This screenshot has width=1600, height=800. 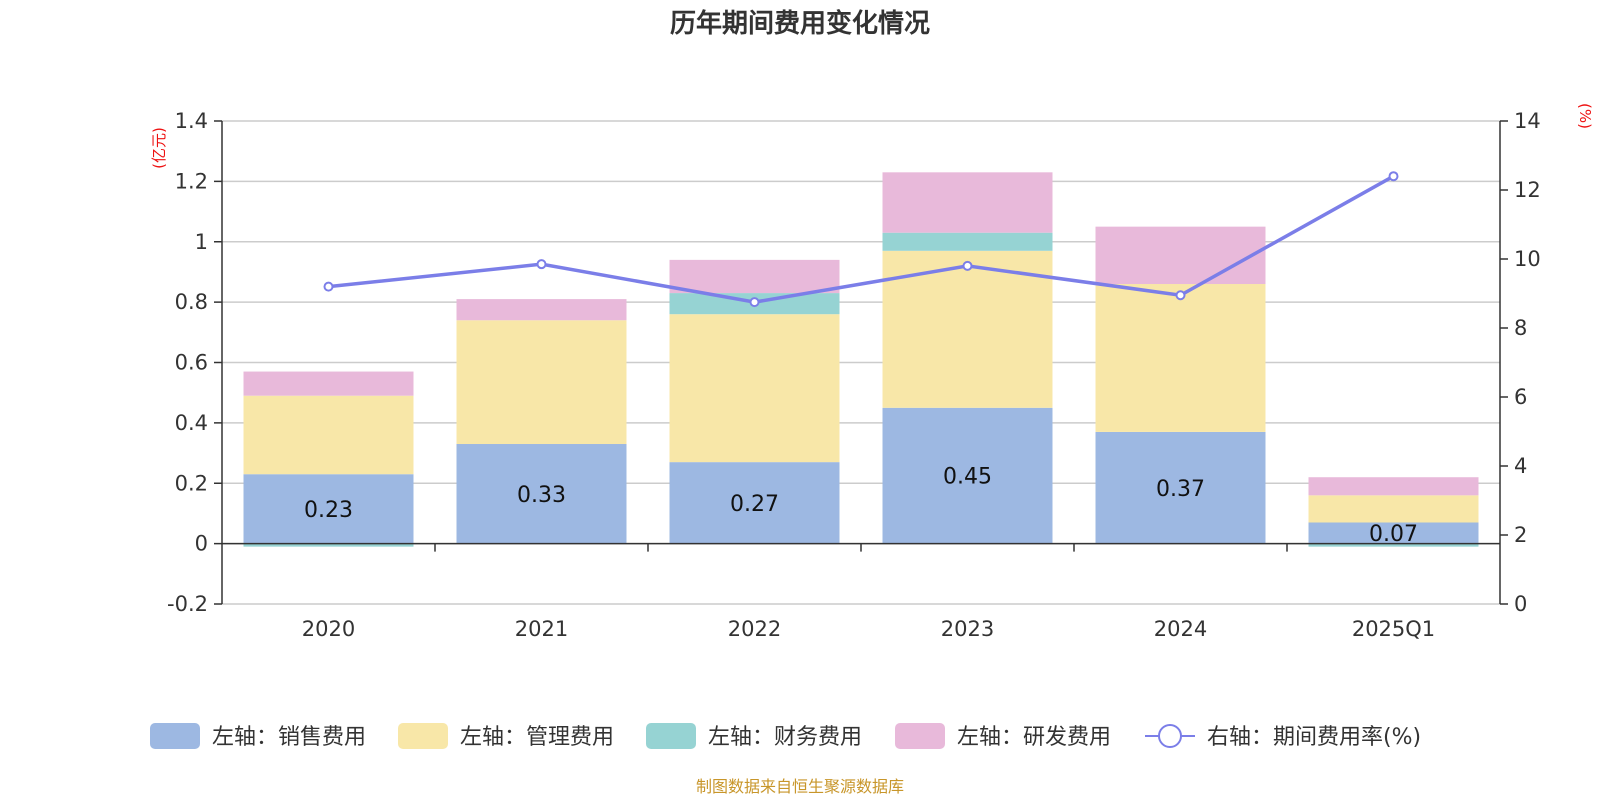 What do you see at coordinates (1585, 116) in the screenshot?
I see `right-axis-unit: (%)` at bounding box center [1585, 116].